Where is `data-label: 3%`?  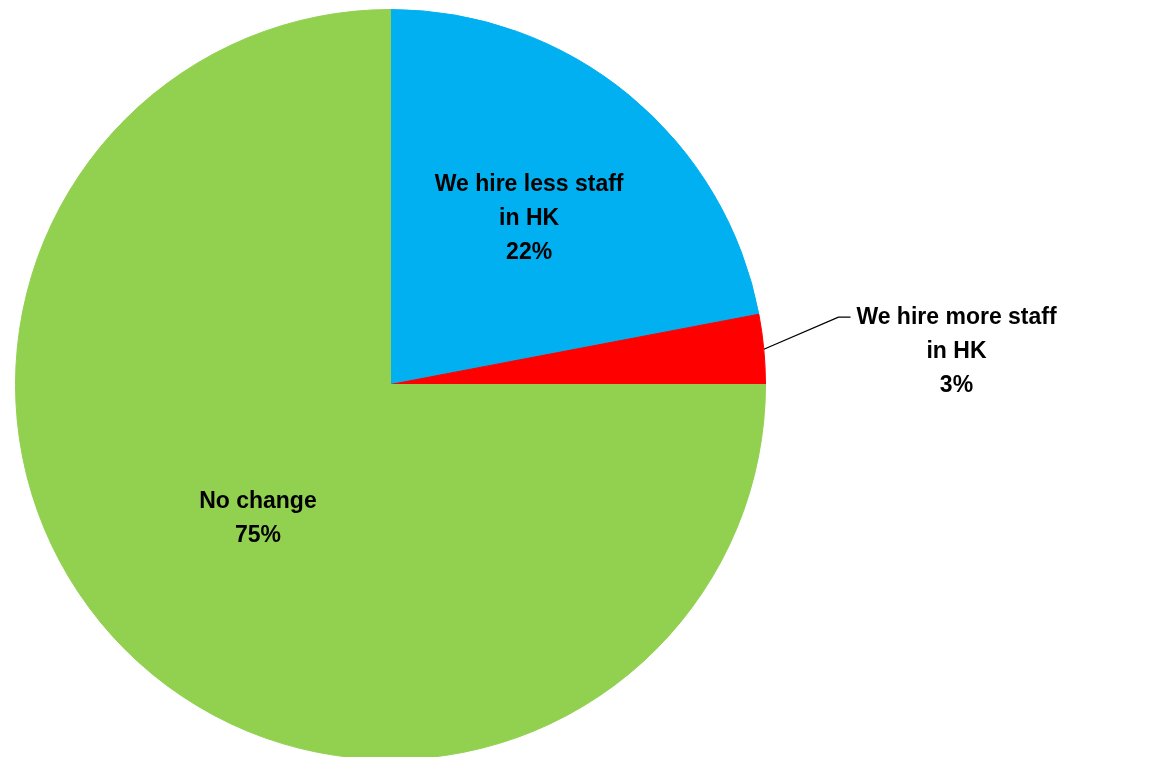 data-label: 3% is located at coordinates (956, 383).